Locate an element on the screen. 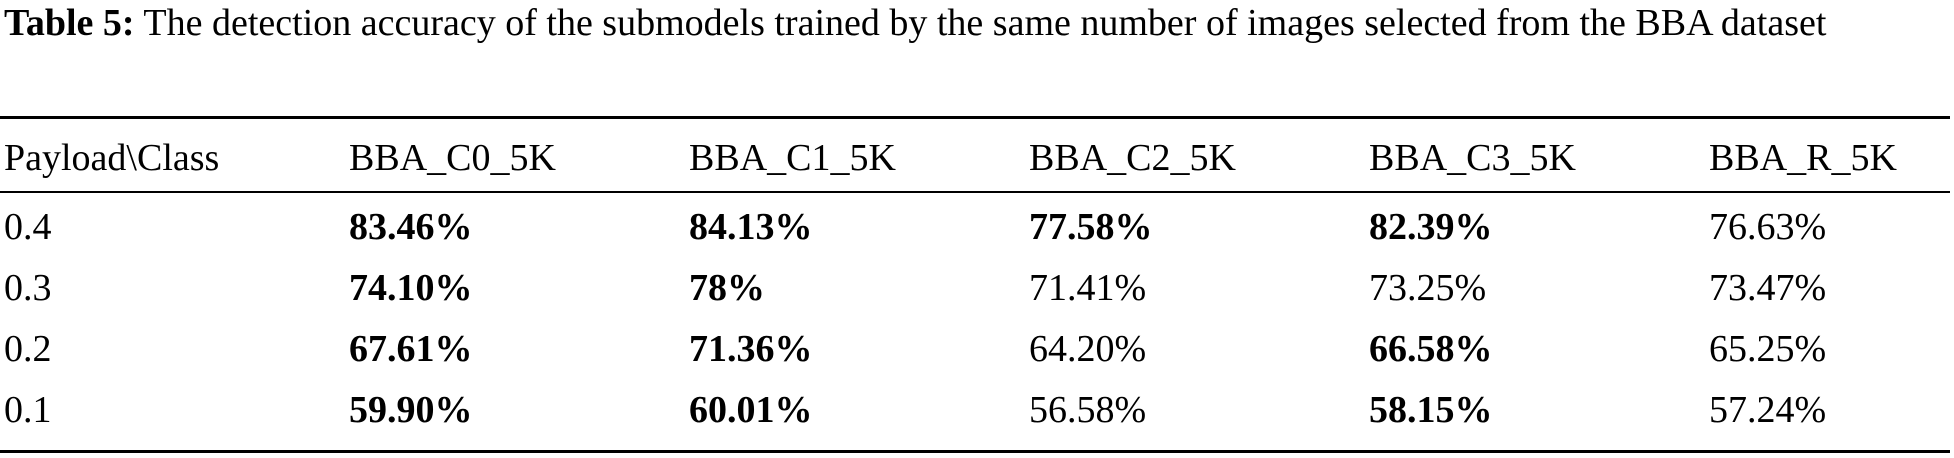 The image size is (1954, 458). table-cell: 82.39% is located at coordinates (1431, 226).